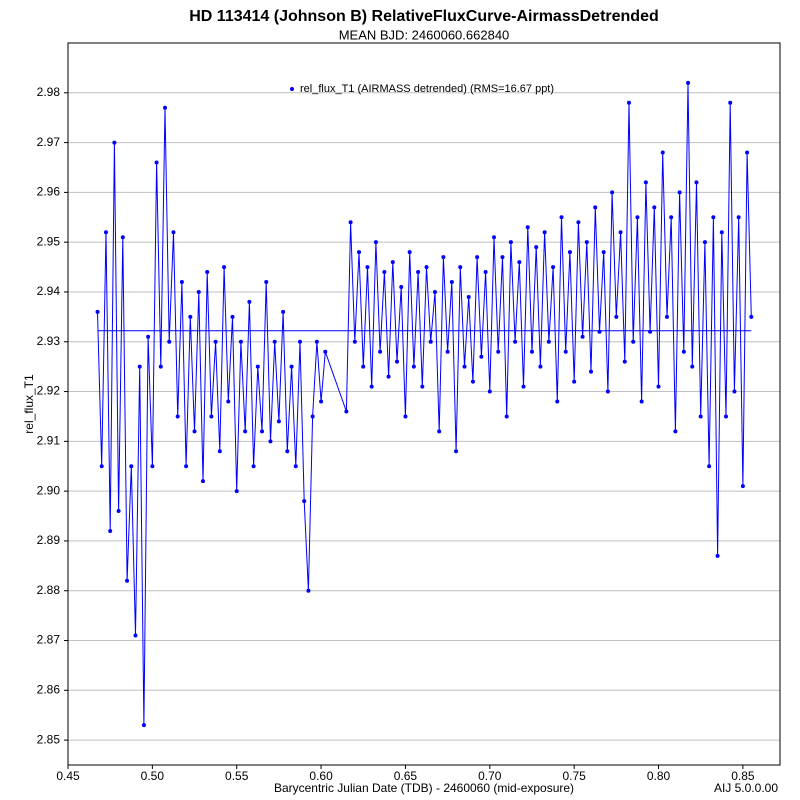 The image size is (800, 800). I want to click on y-tick-label: 2.90, so click(49, 490).